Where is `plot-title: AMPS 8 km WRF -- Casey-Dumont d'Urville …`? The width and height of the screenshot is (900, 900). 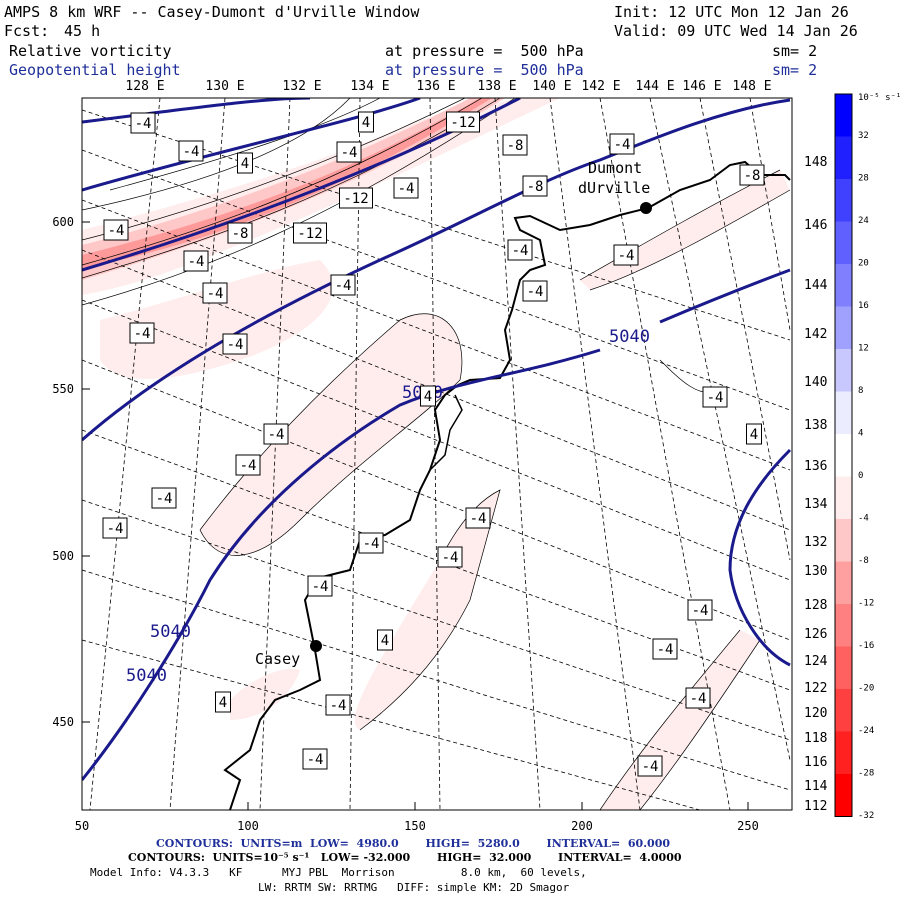
plot-title: AMPS 8 km WRF -- Casey-Dumont d'Urville … is located at coordinates (212, 12).